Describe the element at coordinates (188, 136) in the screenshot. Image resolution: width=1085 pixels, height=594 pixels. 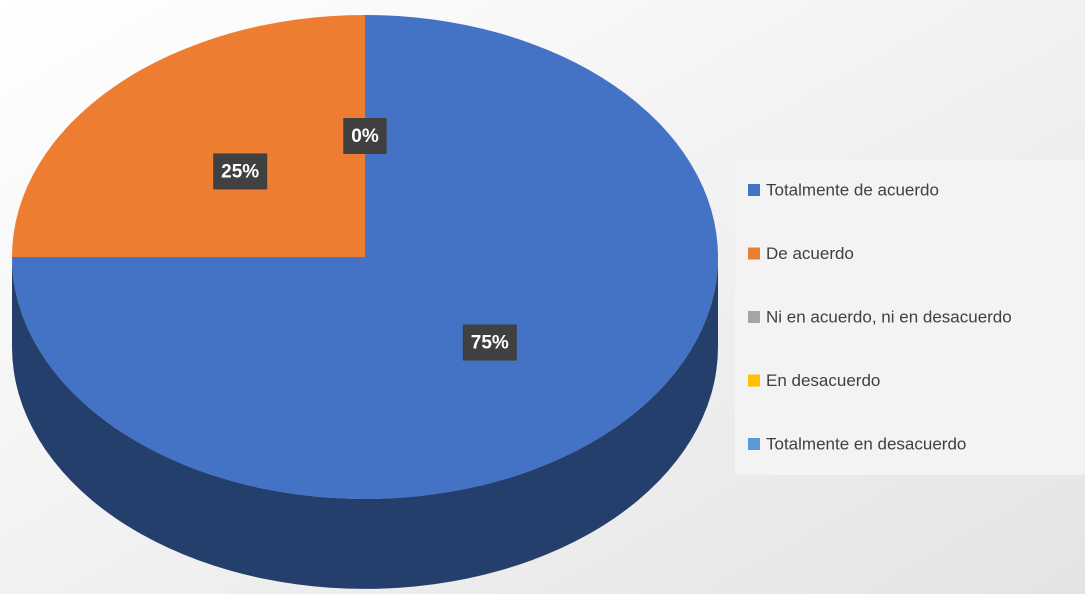
I see `pie-slice` at that location.